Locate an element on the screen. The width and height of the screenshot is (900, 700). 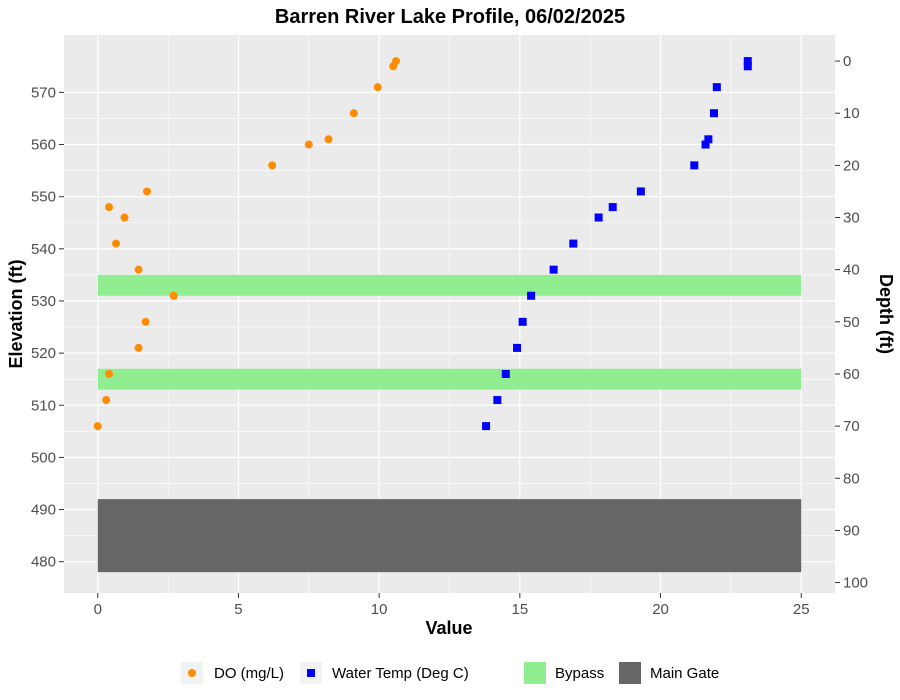
depth-tick-label: 0 is located at coordinates (847, 61).